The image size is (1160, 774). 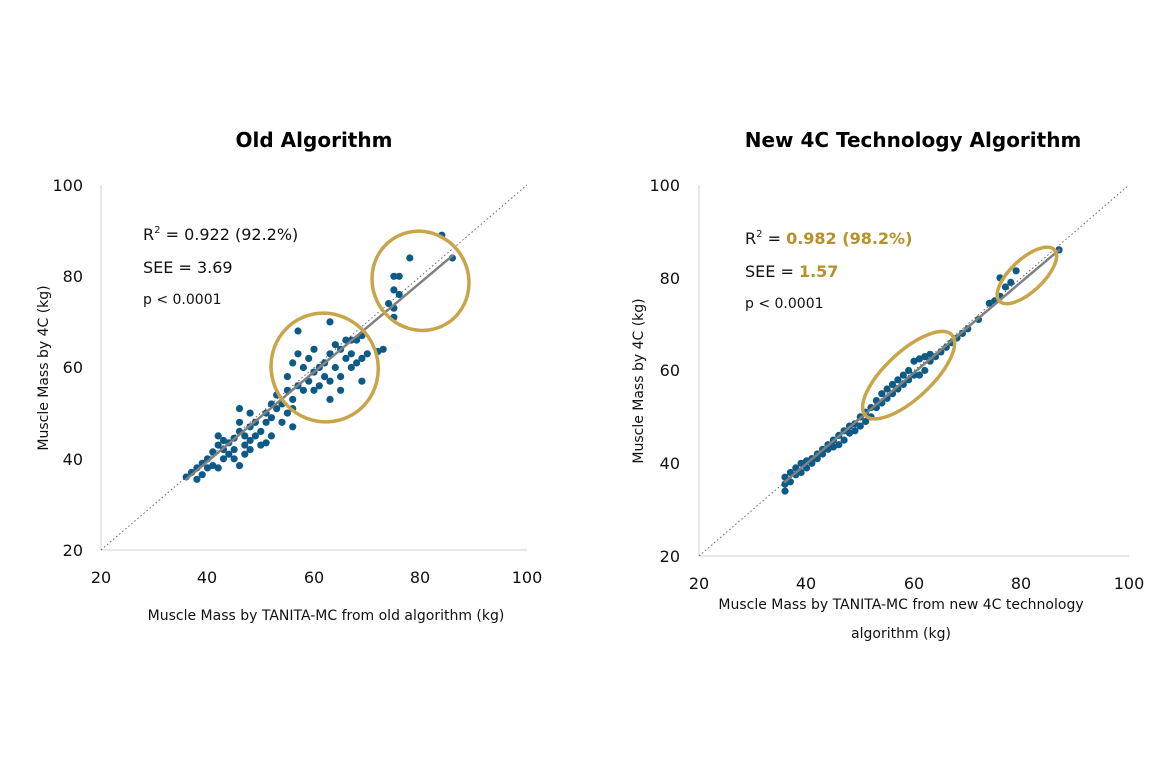 What do you see at coordinates (188, 267) in the screenshot?
I see `see-stat-old: SEE = 3.69` at bounding box center [188, 267].